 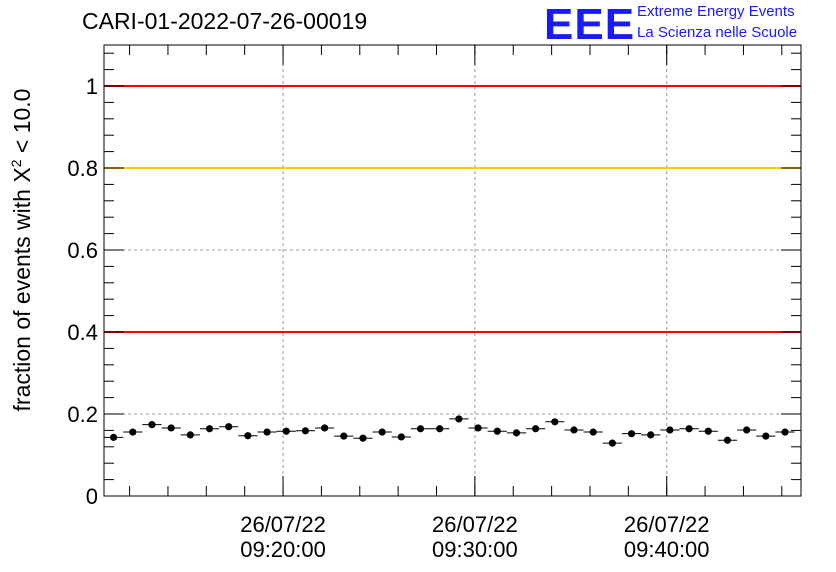 What do you see at coordinates (667, 549) in the screenshot?
I see `x-tick-label: 09:40:00` at bounding box center [667, 549].